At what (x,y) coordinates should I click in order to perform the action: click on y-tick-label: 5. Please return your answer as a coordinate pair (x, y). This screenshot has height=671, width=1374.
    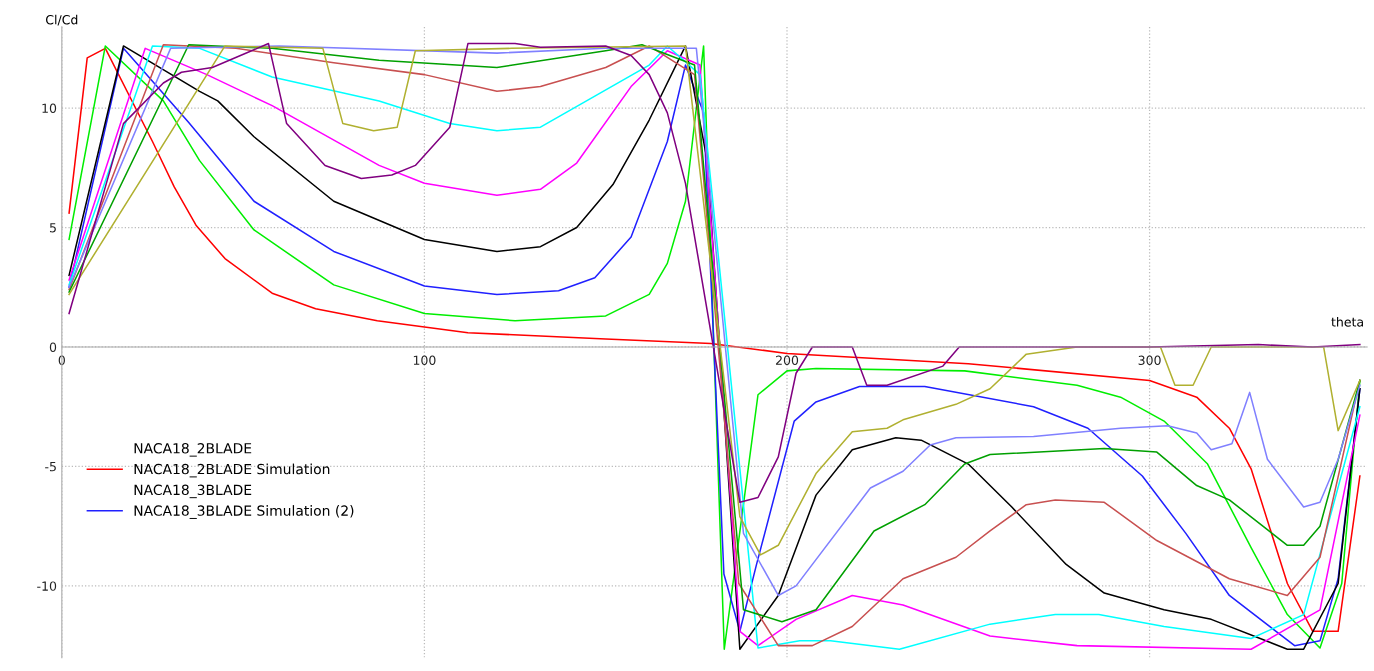
    Looking at the image, I should click on (52, 228).